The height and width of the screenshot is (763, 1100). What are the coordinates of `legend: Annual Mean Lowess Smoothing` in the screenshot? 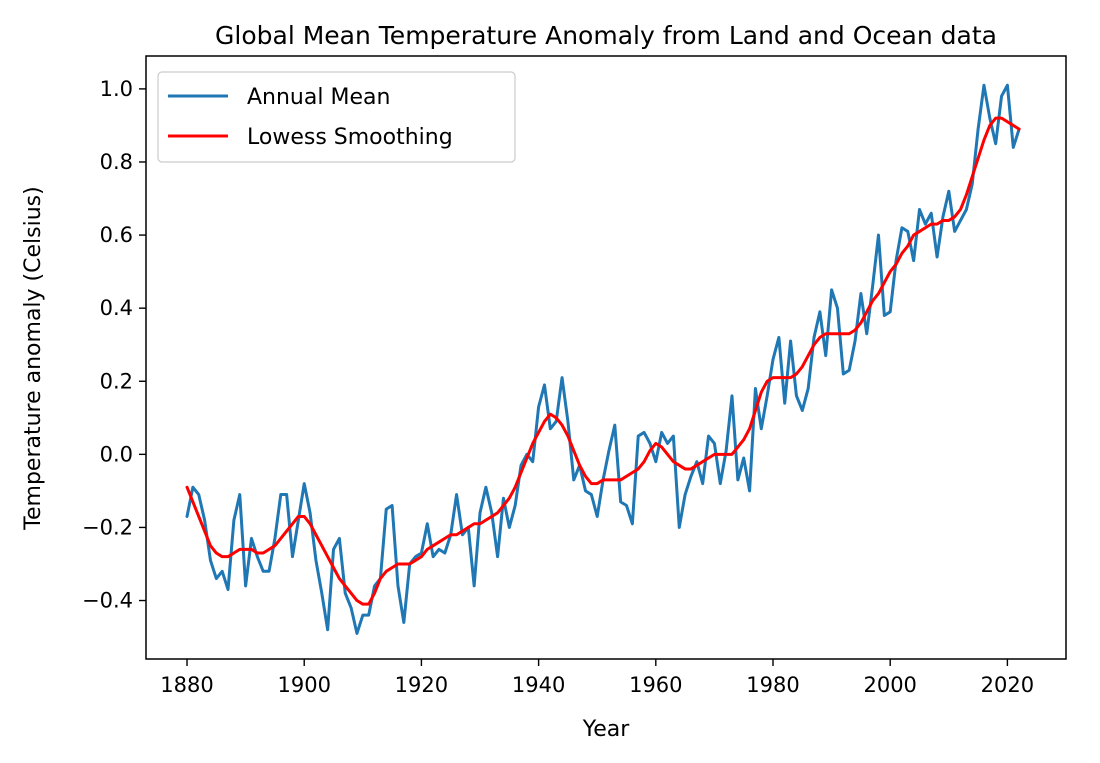 It's located at (336, 117).